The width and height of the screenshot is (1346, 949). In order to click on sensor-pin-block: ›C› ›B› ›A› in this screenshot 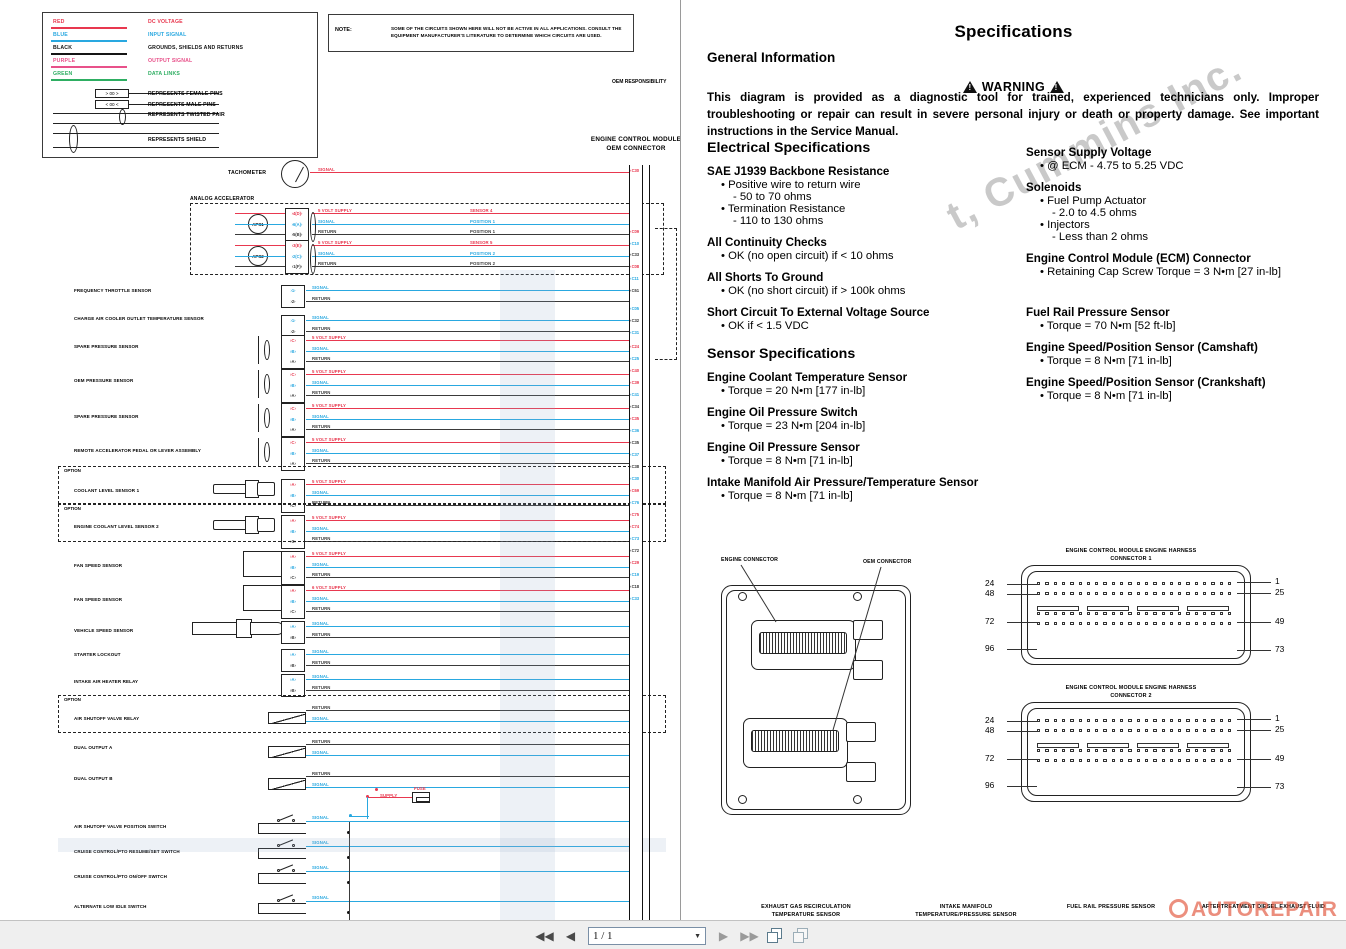, I will do `click(293, 454)`.